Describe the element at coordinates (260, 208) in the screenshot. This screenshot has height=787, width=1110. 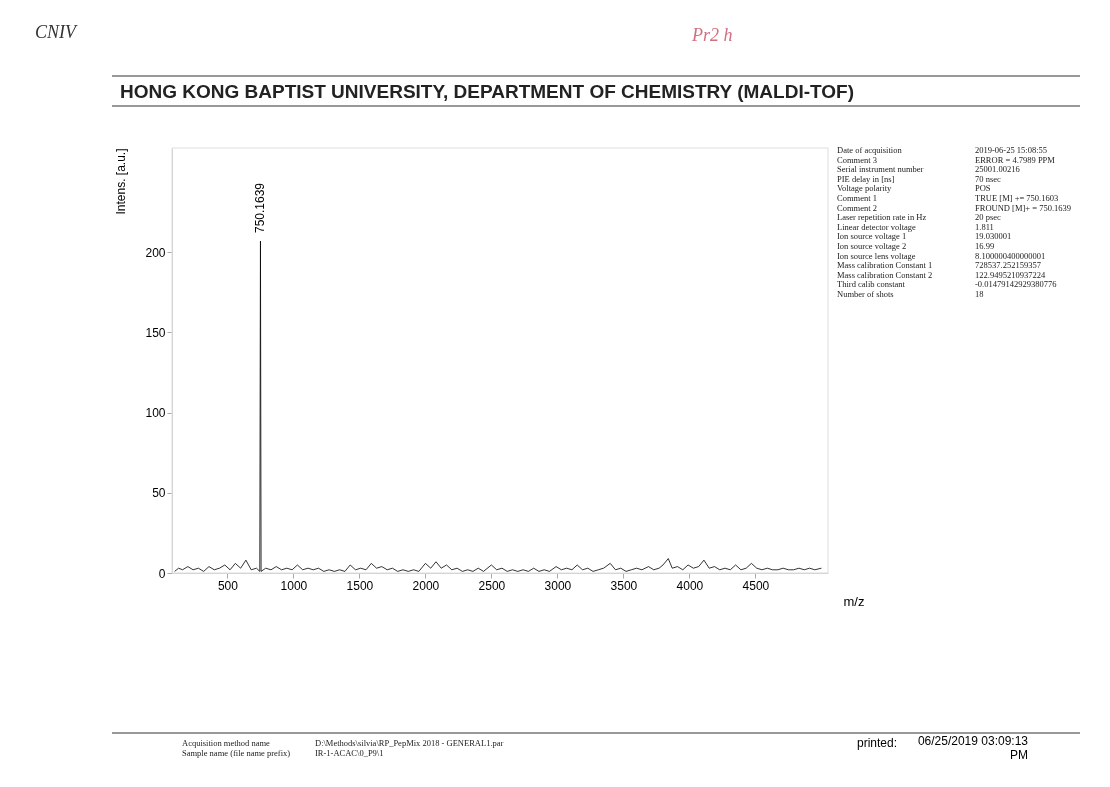
I see `annotation: 750.1639` at that location.